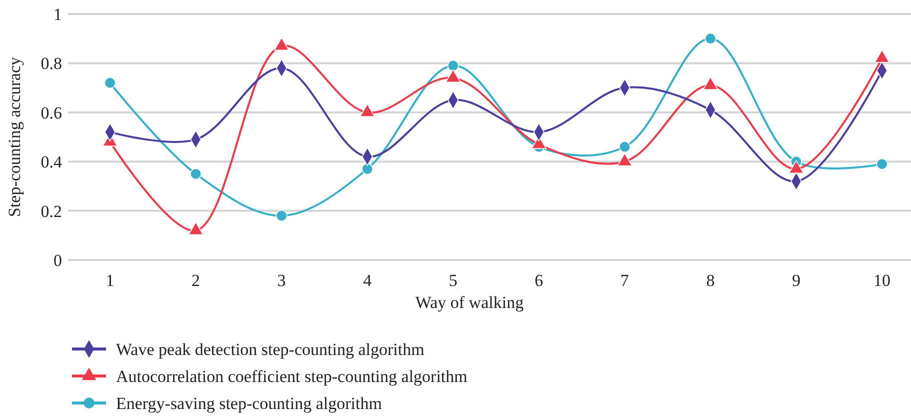 The image size is (911, 419). I want to click on x-tick-label: 6, so click(539, 280).